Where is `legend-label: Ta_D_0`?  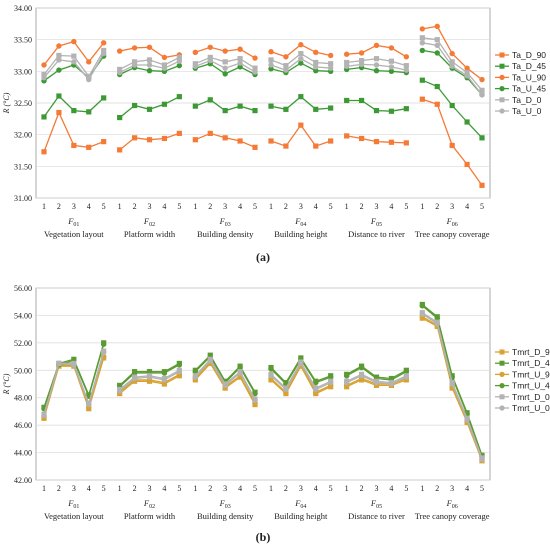 legend-label: Ta_D_0 is located at coordinates (527, 100).